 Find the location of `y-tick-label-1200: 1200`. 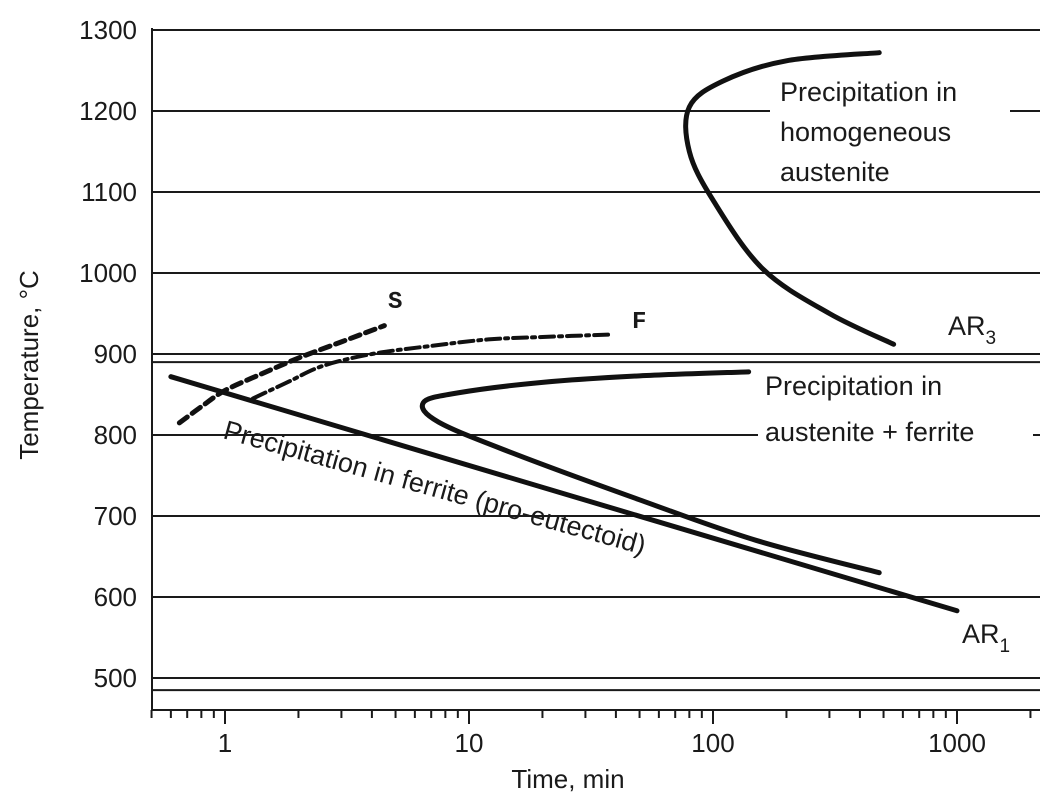

y-tick-label-1200: 1200 is located at coordinates (108, 111).